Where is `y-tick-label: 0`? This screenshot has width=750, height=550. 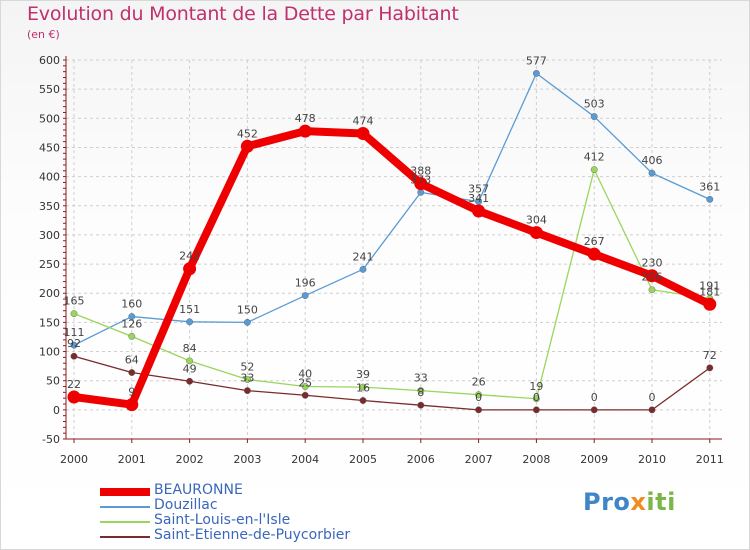 y-tick-label: 0 is located at coordinates (56, 410).